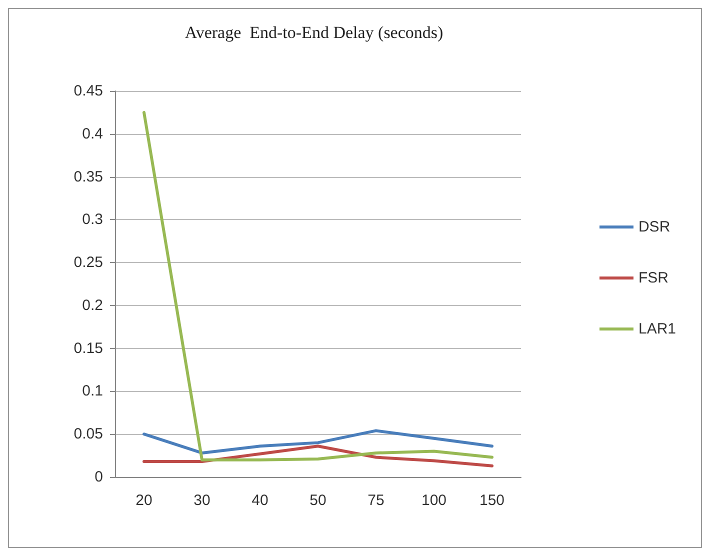  Describe the element at coordinates (260, 500) in the screenshot. I see `x-tick-label: 40` at that location.